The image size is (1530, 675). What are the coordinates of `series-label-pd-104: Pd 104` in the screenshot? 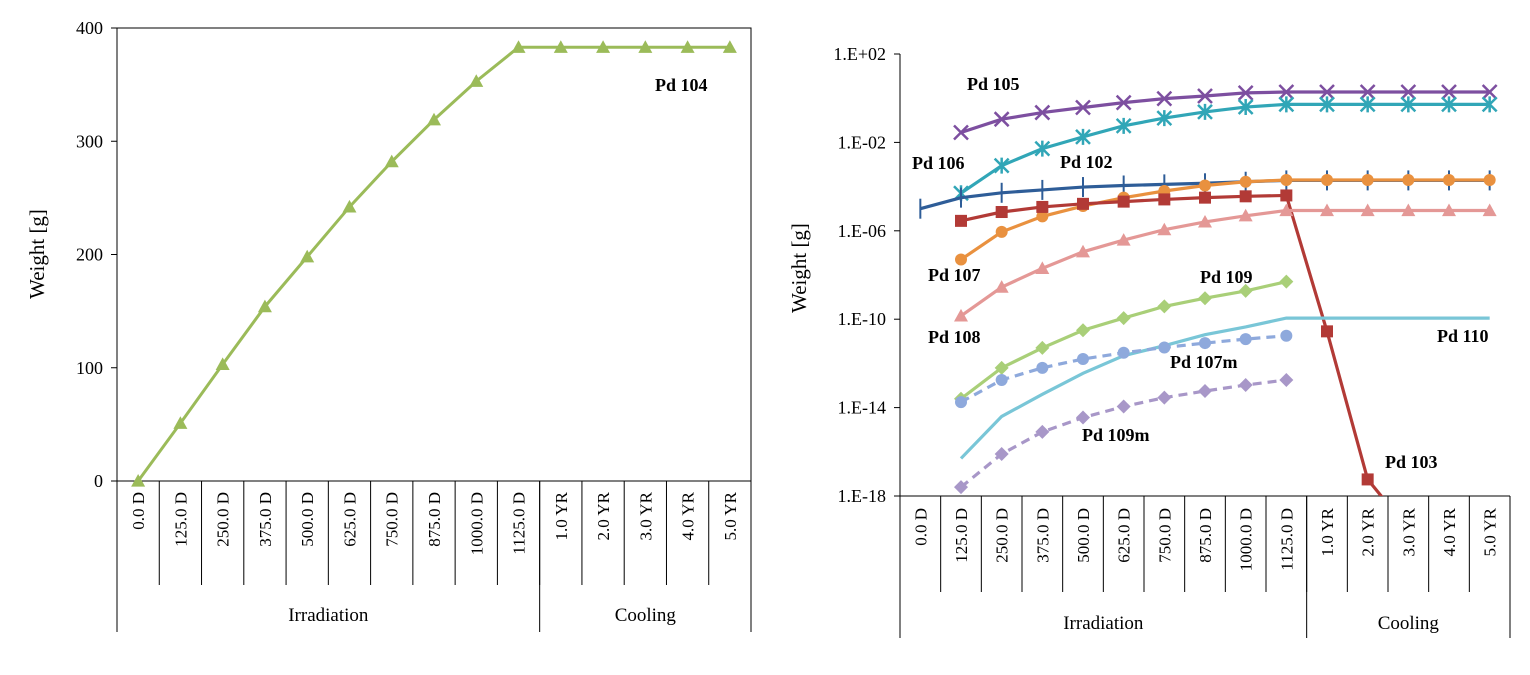 It's located at (681, 85).